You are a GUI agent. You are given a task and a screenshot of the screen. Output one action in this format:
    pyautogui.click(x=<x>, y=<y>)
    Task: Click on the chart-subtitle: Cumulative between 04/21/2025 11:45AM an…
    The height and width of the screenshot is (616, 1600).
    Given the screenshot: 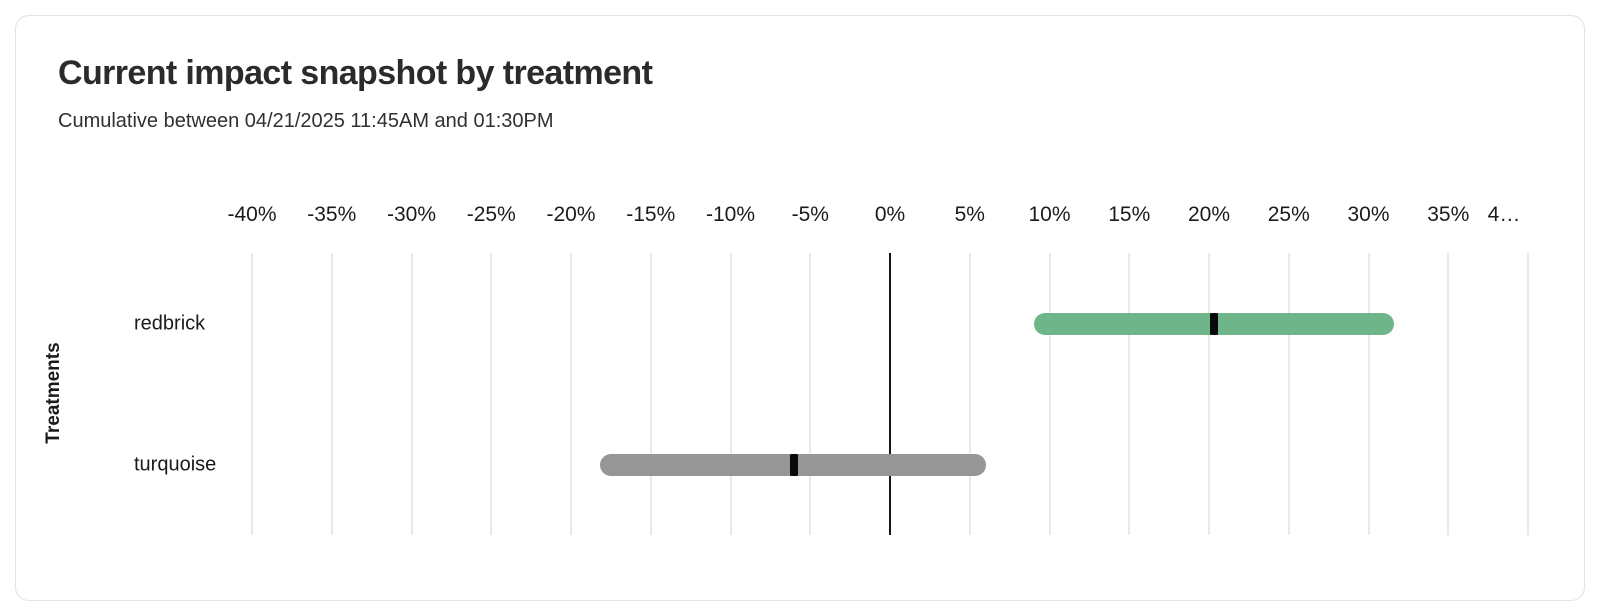 What is the action you would take?
    pyautogui.click(x=306, y=121)
    